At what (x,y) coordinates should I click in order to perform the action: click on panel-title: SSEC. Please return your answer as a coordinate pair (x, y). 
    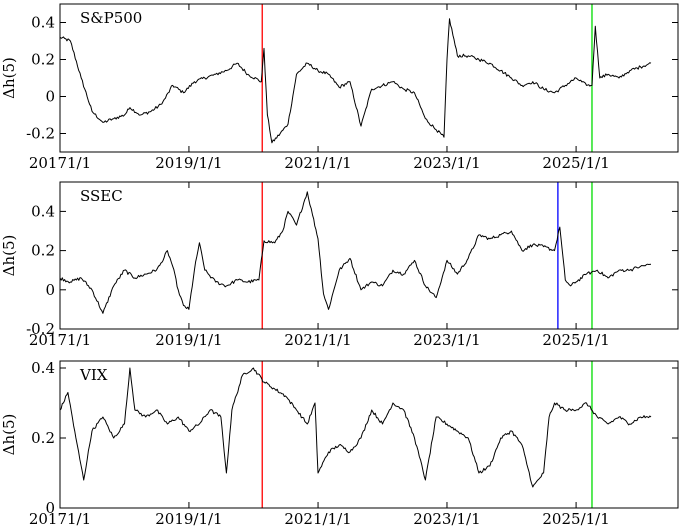
    Looking at the image, I should click on (101, 196).